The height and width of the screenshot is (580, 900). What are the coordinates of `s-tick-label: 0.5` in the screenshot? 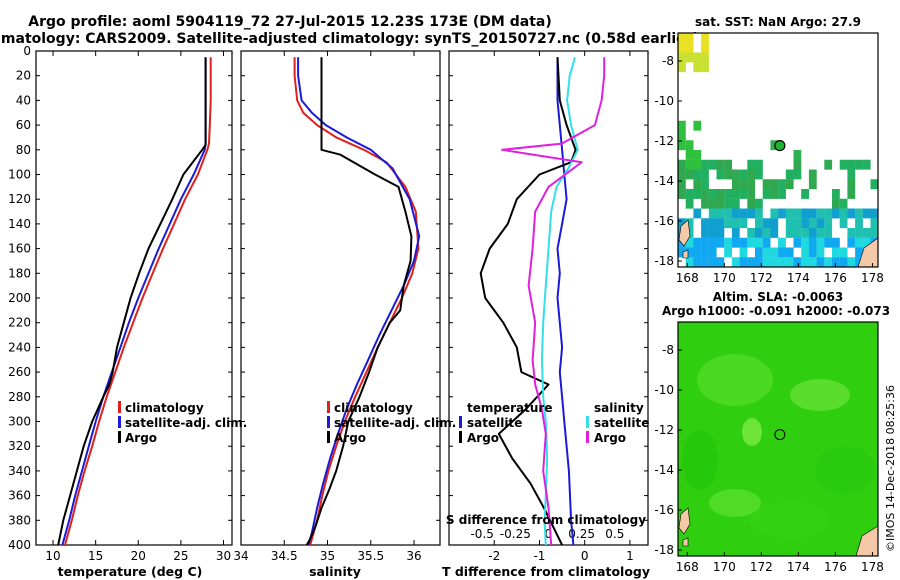 It's located at (614, 534).